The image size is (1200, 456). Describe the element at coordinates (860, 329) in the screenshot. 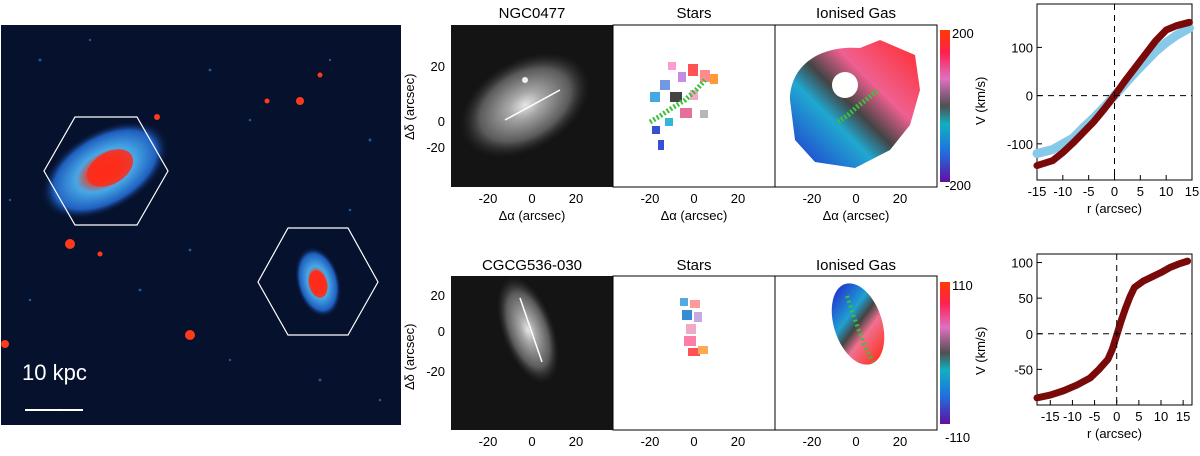

I see `galaxy-2-gas-slit-points` at that location.